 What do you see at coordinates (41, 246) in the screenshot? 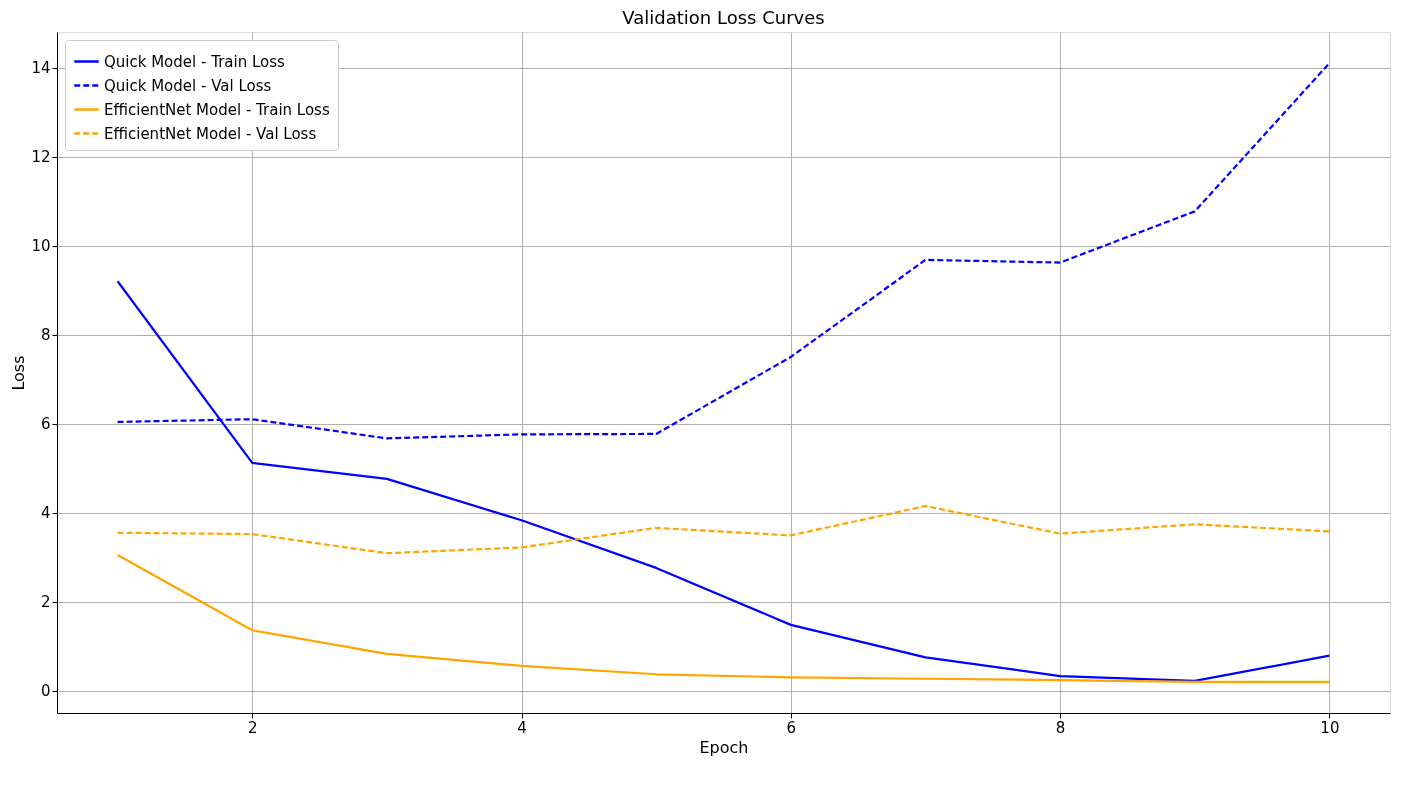
I see `y-tick-label: 10` at bounding box center [41, 246].